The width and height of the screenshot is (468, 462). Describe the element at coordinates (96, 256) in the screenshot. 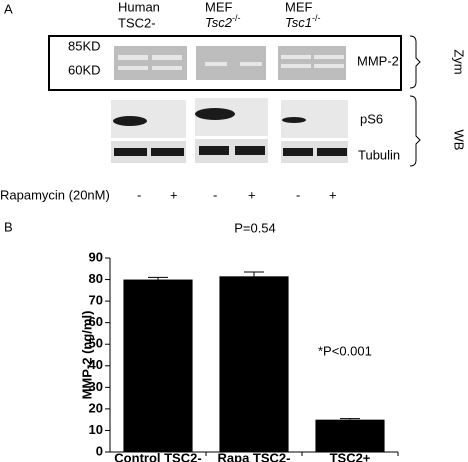

I see `y-tick-label: 90` at that location.